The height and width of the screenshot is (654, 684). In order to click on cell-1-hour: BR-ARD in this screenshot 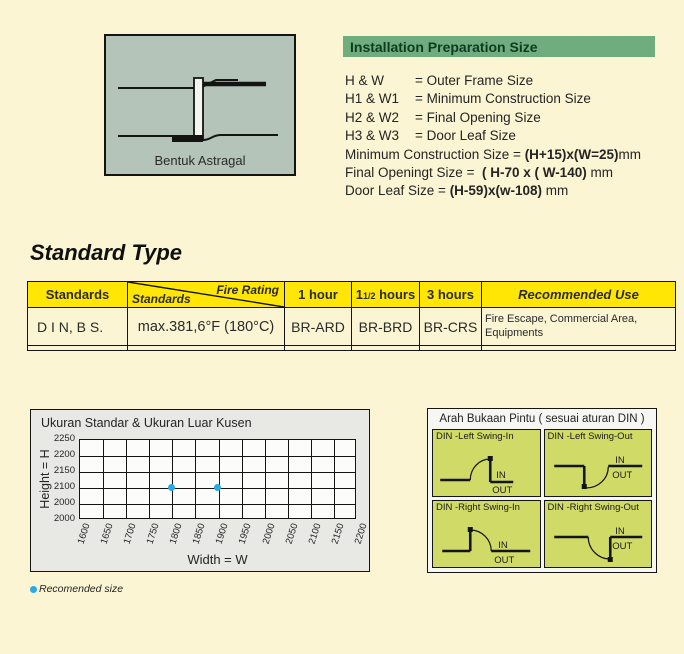, I will do `click(318, 326)`.